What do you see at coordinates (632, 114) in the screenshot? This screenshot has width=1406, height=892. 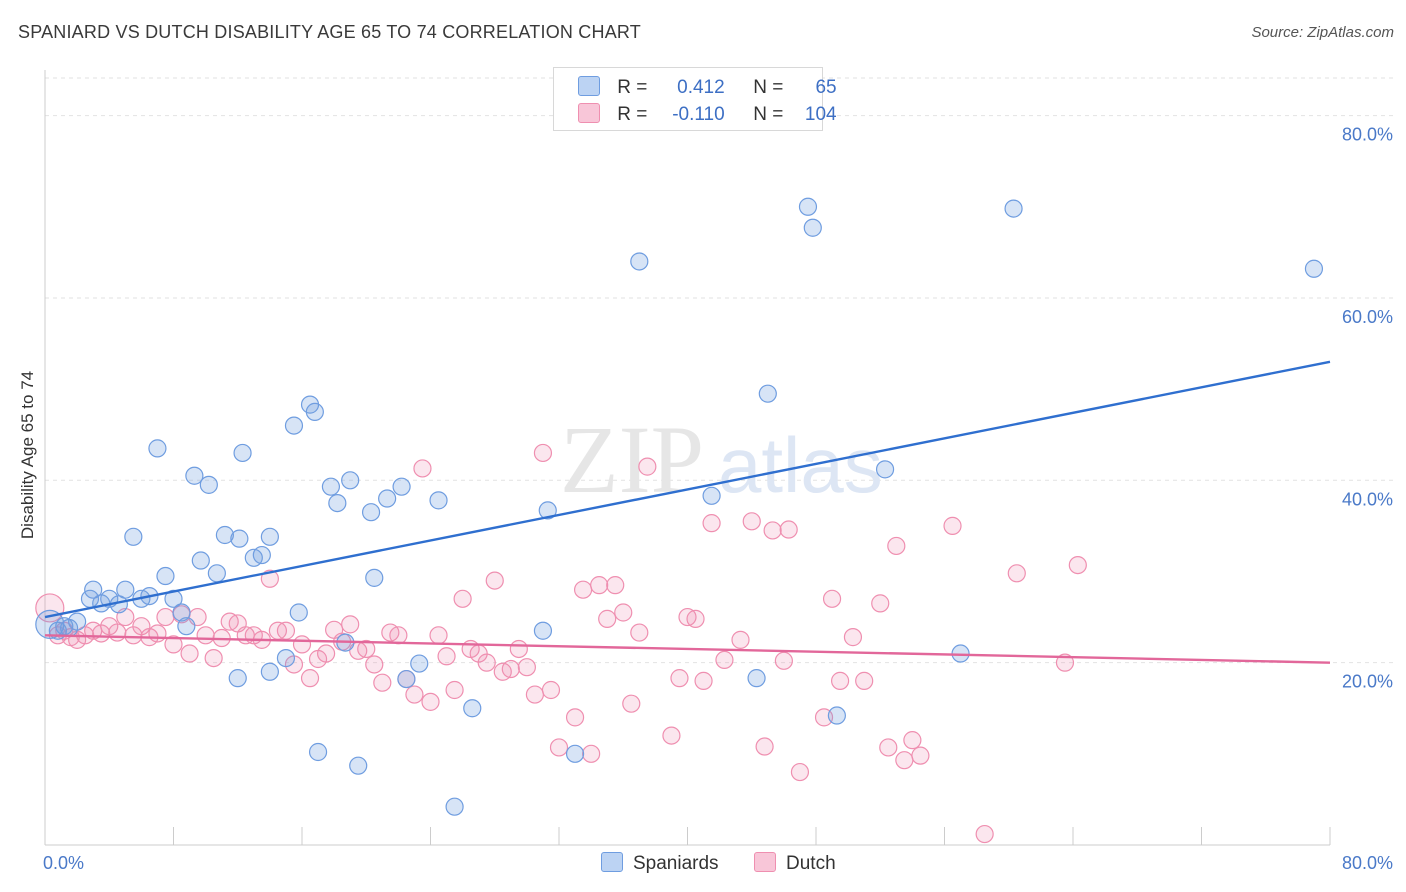 I see `legend-r-label: R =` at bounding box center [632, 114].